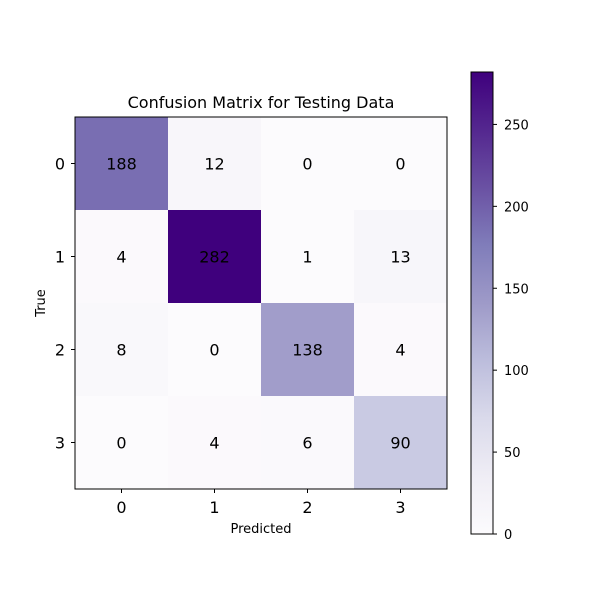 This screenshot has width=600, height=600. Describe the element at coordinates (512, 453) in the screenshot. I see `colorbar-tick-label: 50` at that location.